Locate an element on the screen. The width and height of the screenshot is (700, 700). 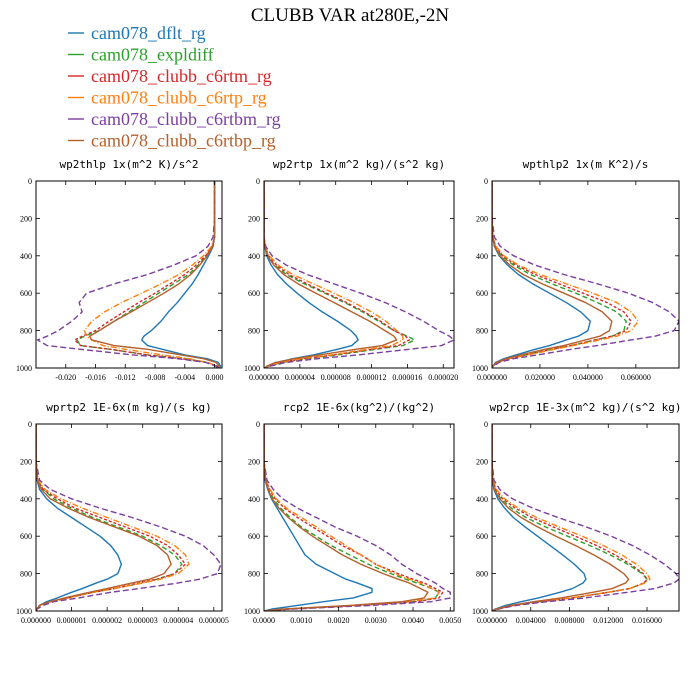
x-tick-label-1-1: 0.000004 is located at coordinates (300, 377).